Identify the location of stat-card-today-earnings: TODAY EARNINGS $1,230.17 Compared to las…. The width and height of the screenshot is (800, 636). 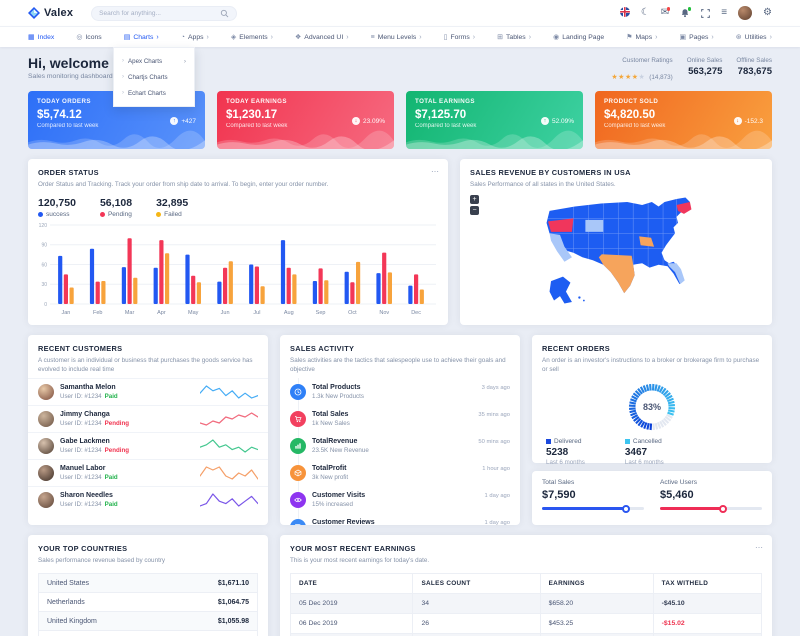
(305, 120).